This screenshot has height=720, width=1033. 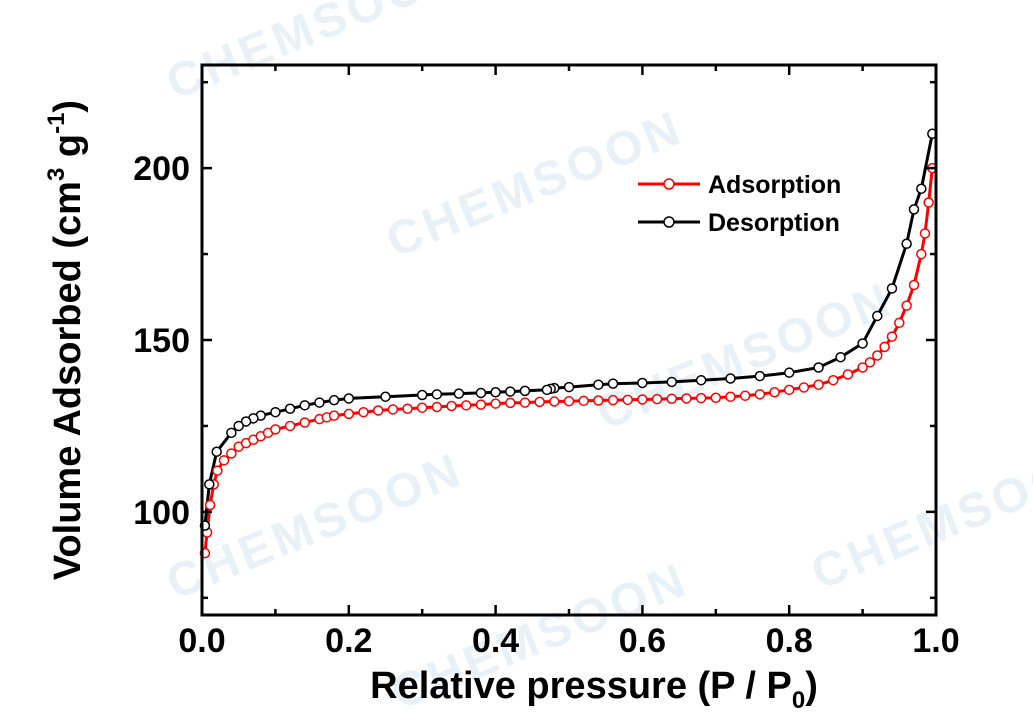 What do you see at coordinates (495, 641) in the screenshot?
I see `x-tick-label: 0.4` at bounding box center [495, 641].